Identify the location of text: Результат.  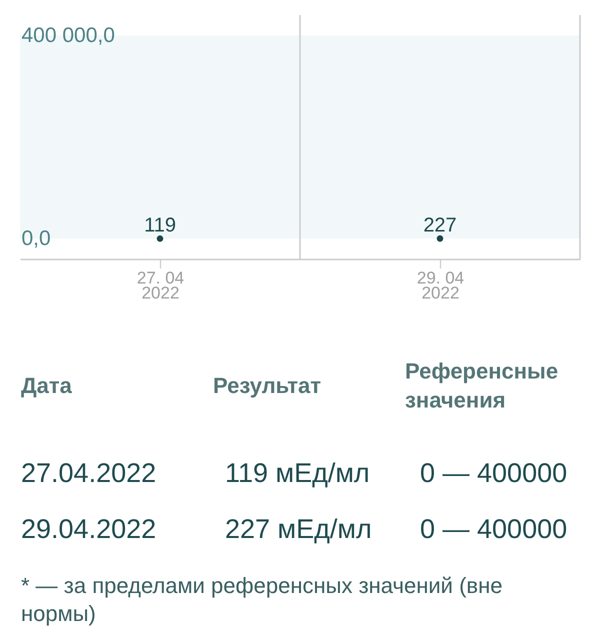
(267, 385).